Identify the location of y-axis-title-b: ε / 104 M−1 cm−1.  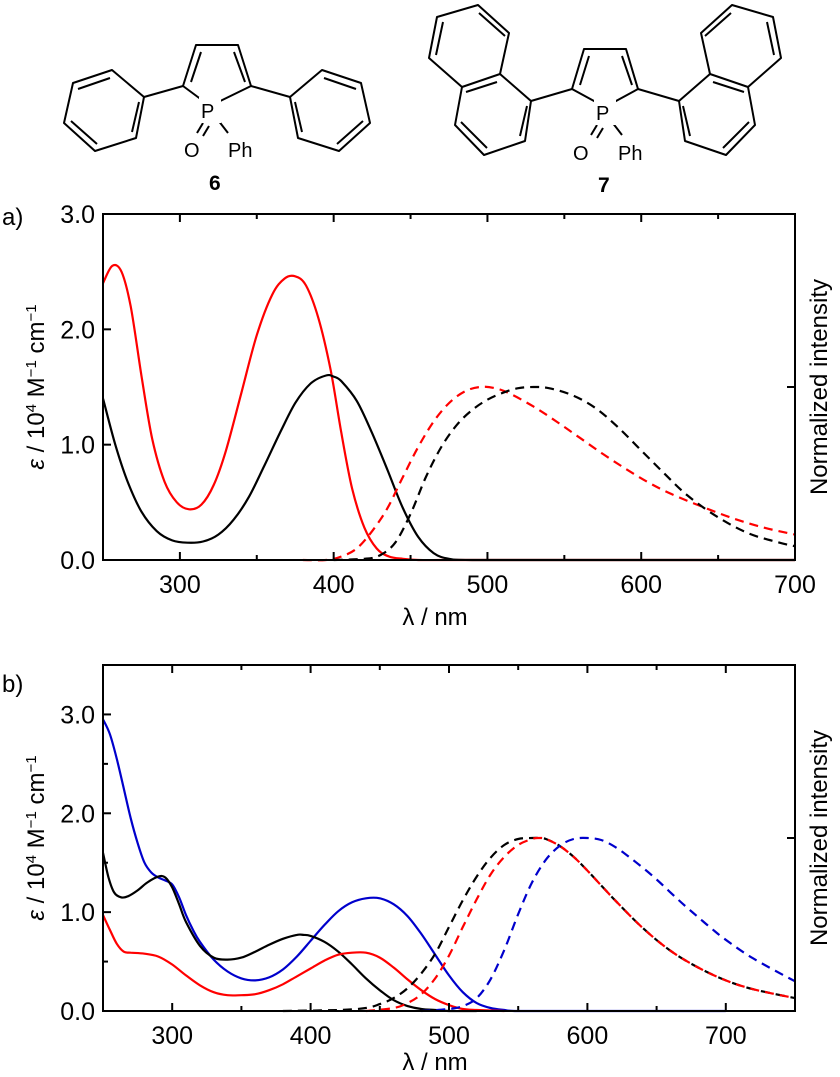
(37, 837).